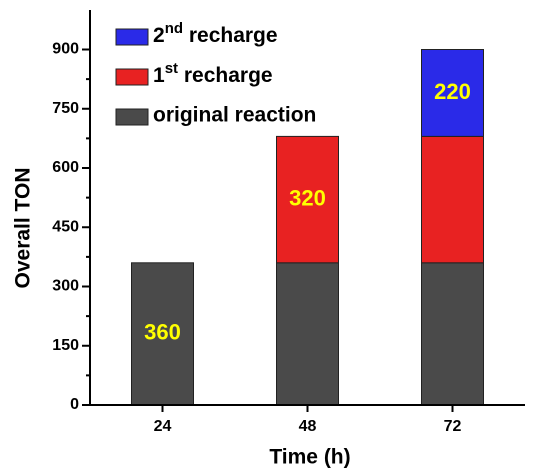  I want to click on y-tick-label: 0, so click(74, 404).